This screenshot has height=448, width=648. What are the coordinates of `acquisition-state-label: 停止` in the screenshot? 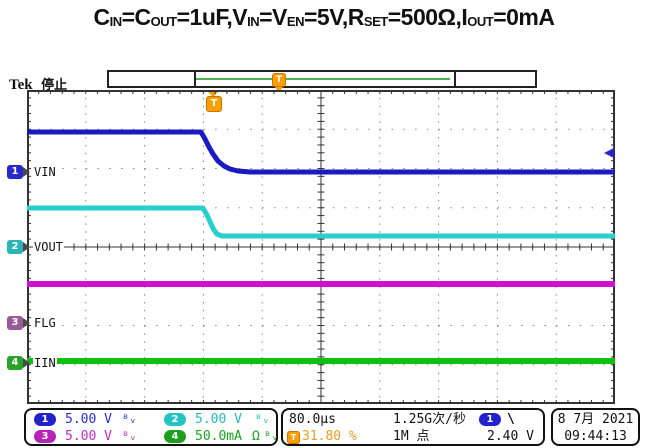 It's located at (54, 85).